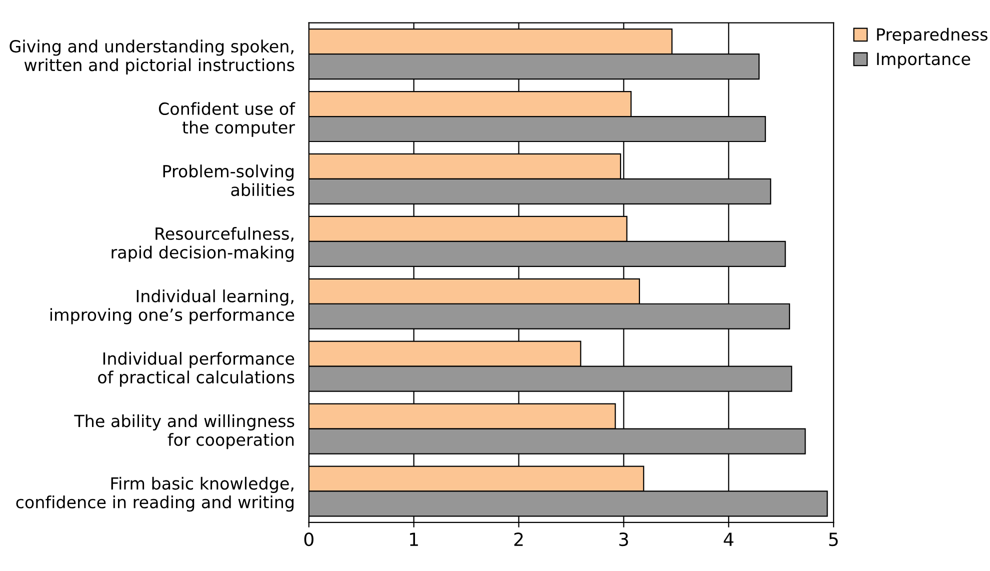 Image resolution: width=990 pixels, height=571 pixels. I want to click on y-tick-label: Firm basic knowledge, confidence in reading and writing, so click(155, 494).